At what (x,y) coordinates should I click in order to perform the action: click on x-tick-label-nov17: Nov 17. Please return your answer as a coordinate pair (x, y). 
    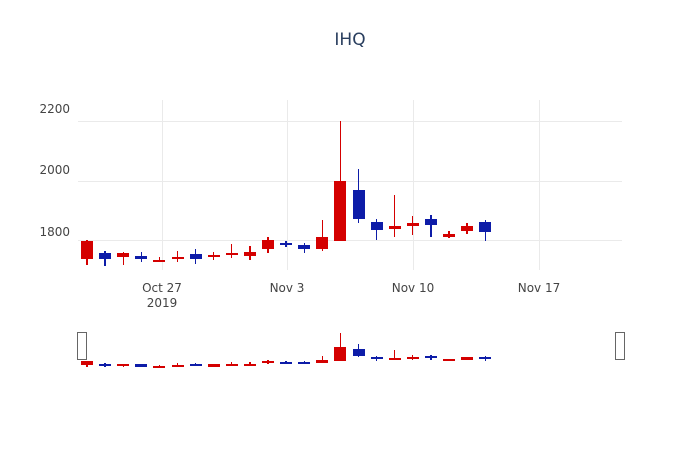
    Looking at the image, I should click on (539, 288).